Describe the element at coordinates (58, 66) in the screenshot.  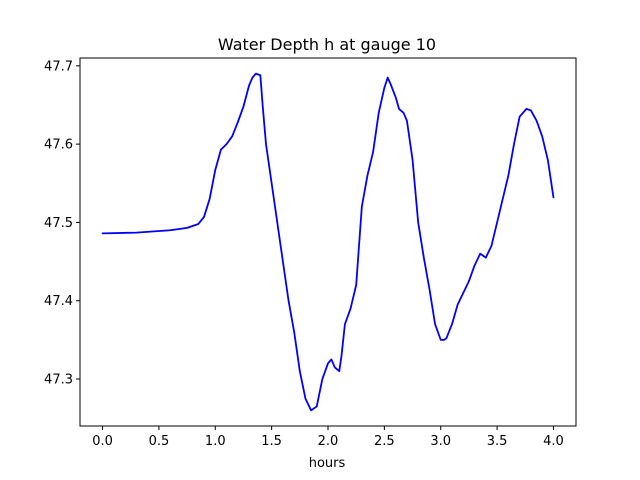
I see `y-tick-label: 47.7` at that location.